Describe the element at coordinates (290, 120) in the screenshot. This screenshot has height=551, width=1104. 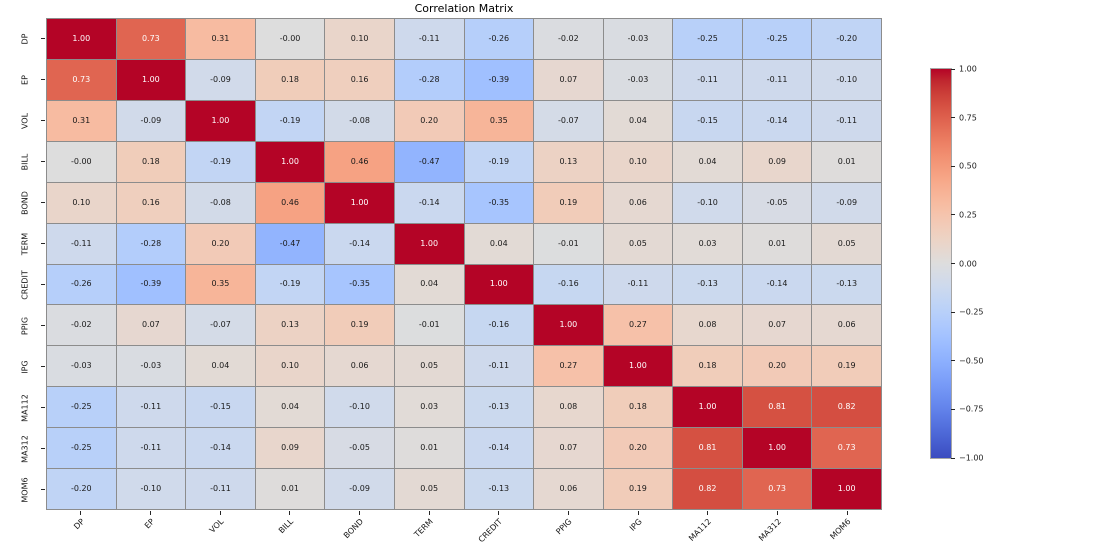
I see `heatmap-cell: -0.19` at that location.